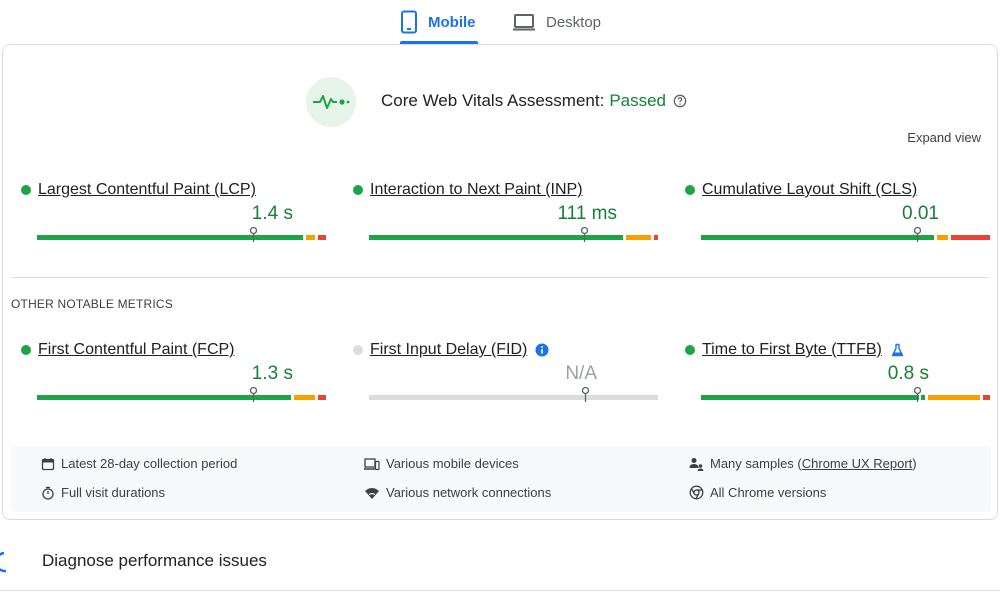  I want to click on device-types: Various mobile devices, so click(441, 463).